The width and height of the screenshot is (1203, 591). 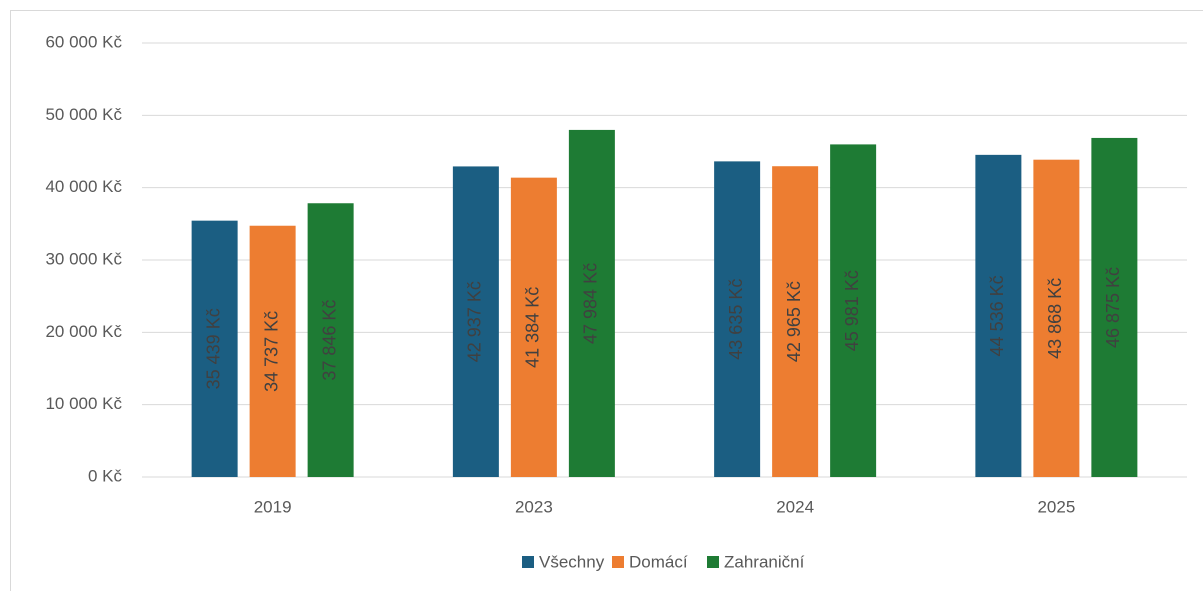 What do you see at coordinates (83, 114) in the screenshot?
I see `y-tick-label: 50 000 Kč` at bounding box center [83, 114].